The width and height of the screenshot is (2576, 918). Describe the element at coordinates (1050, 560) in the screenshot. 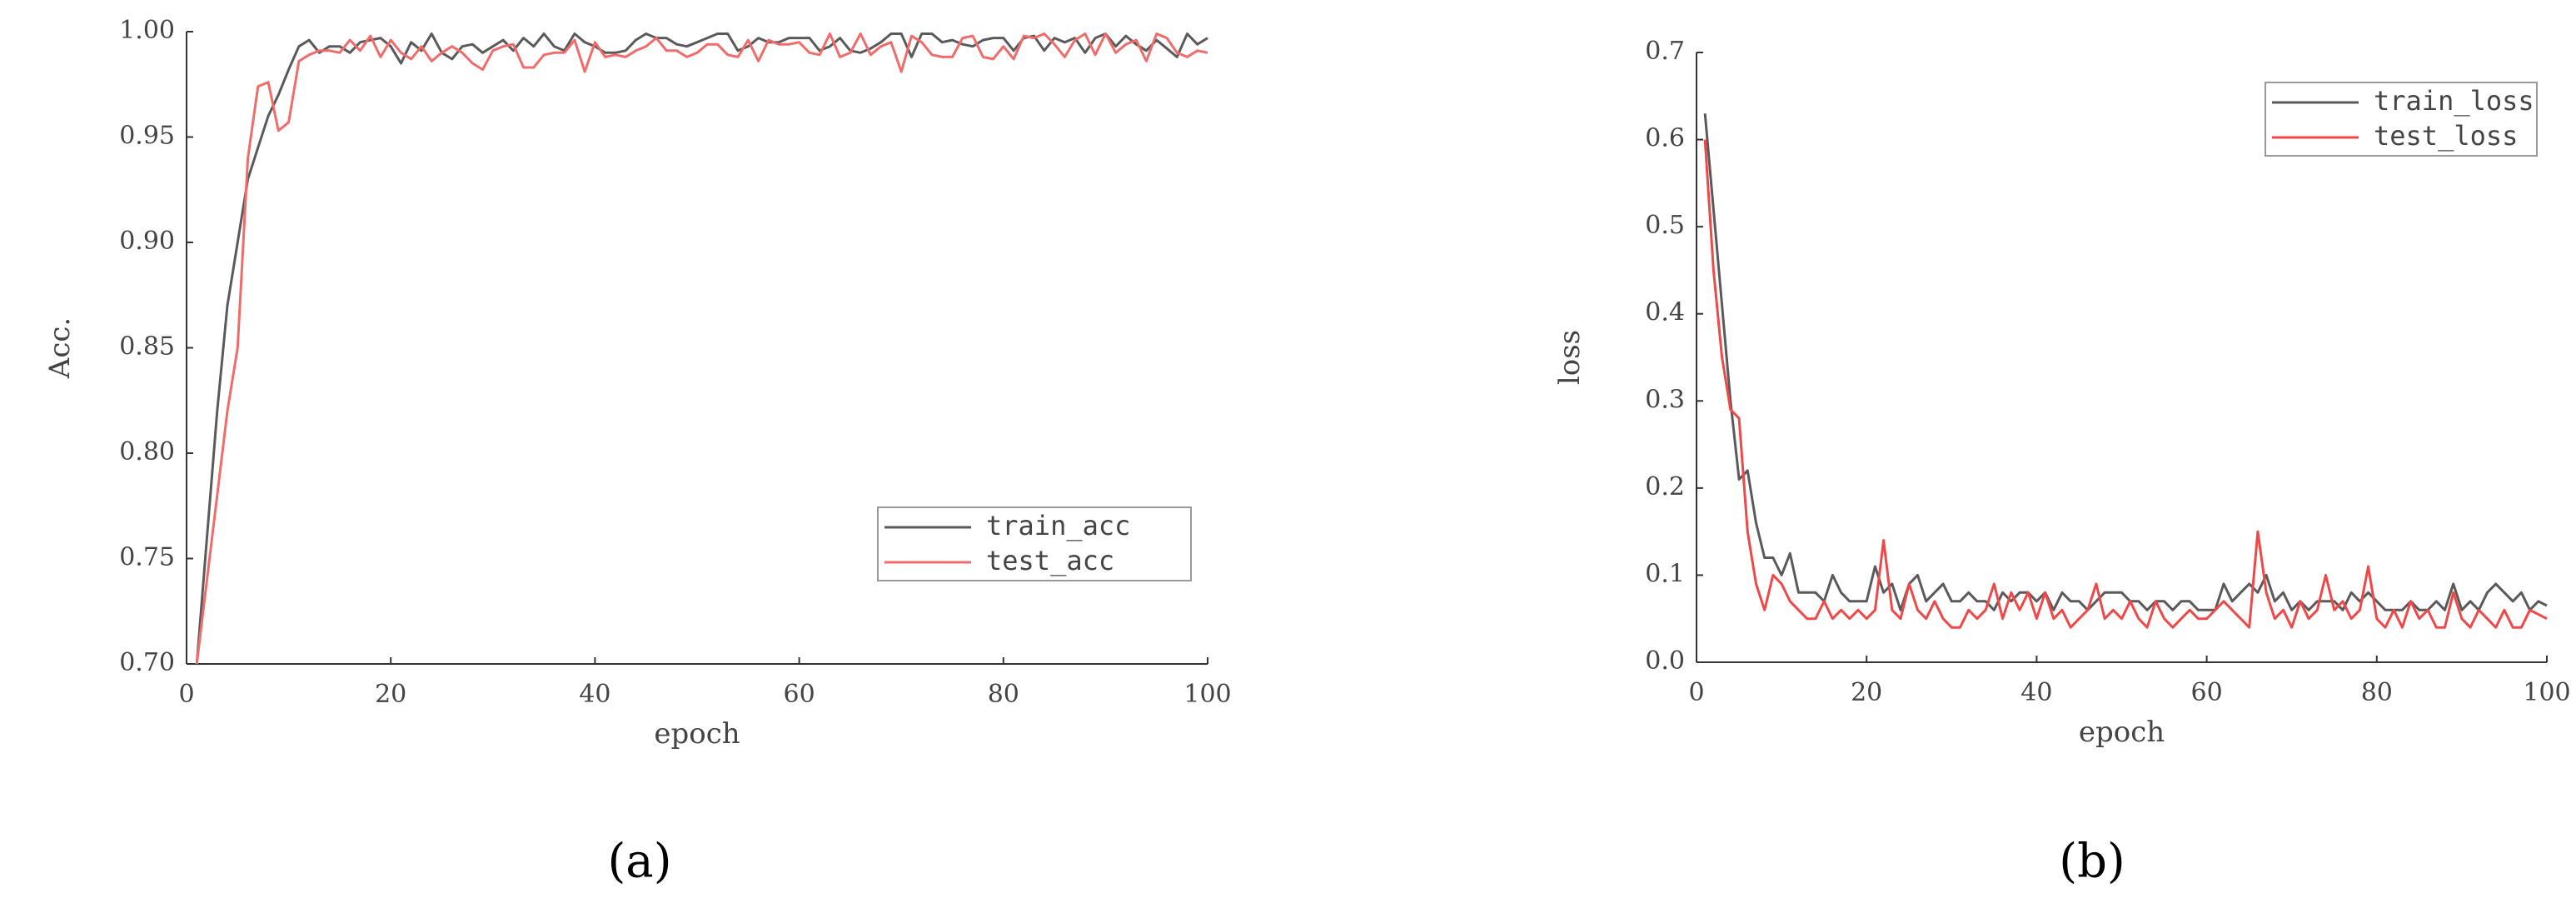

I see `legend-label: test_acc` at that location.